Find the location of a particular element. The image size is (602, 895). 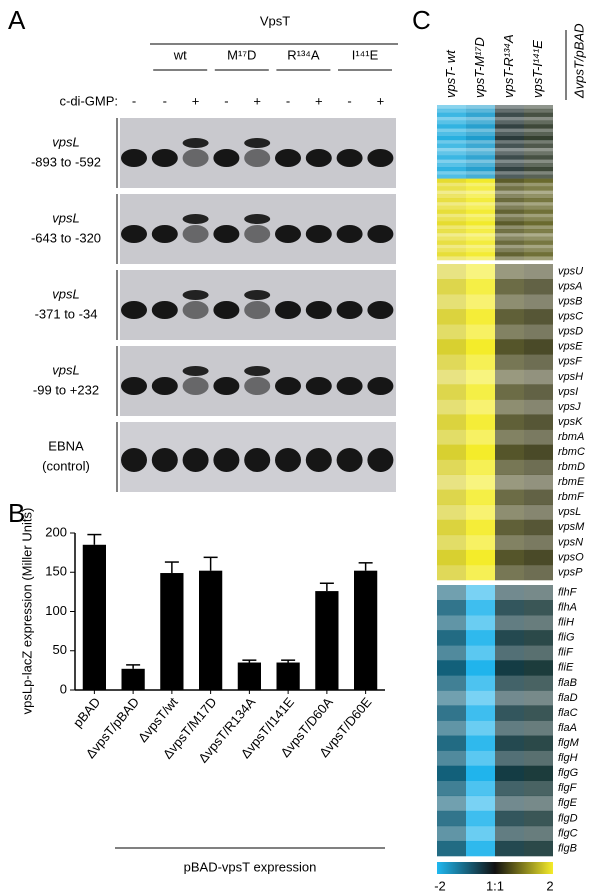

variant-label: R¹³⁴A is located at coordinates (303, 54).